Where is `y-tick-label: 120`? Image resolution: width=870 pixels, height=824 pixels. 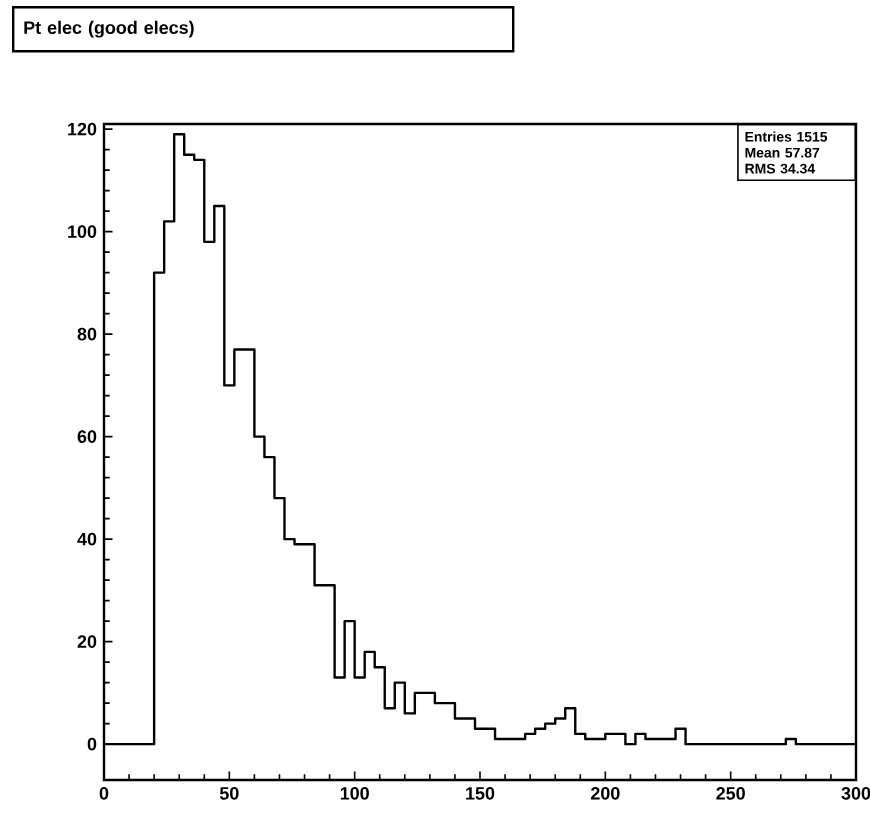
y-tick-label: 120 is located at coordinates (82, 129).